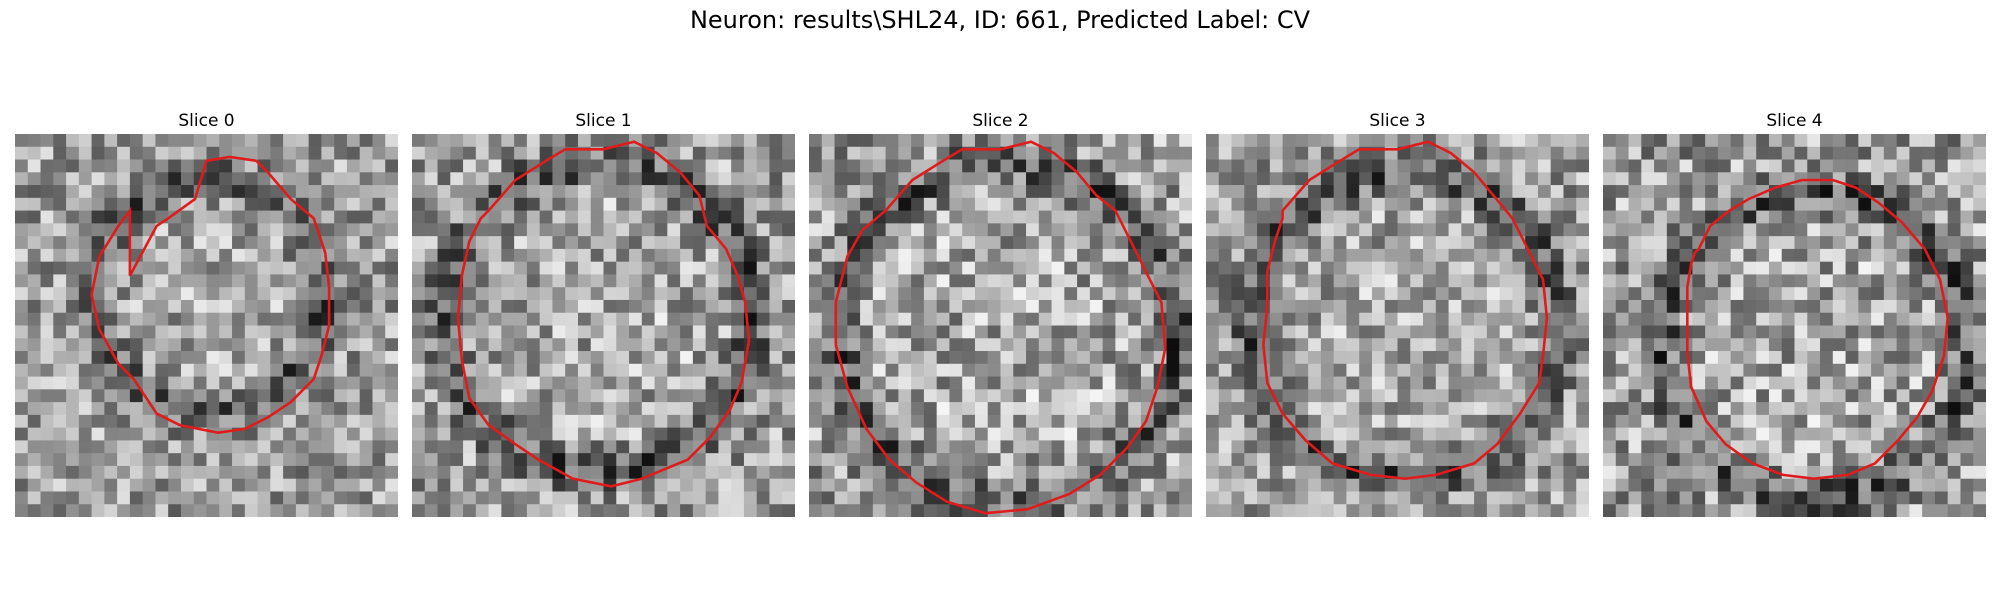 This screenshot has height=600, width=2000. Describe the element at coordinates (1000, 327) in the screenshot. I see `cell-contour` at that location.